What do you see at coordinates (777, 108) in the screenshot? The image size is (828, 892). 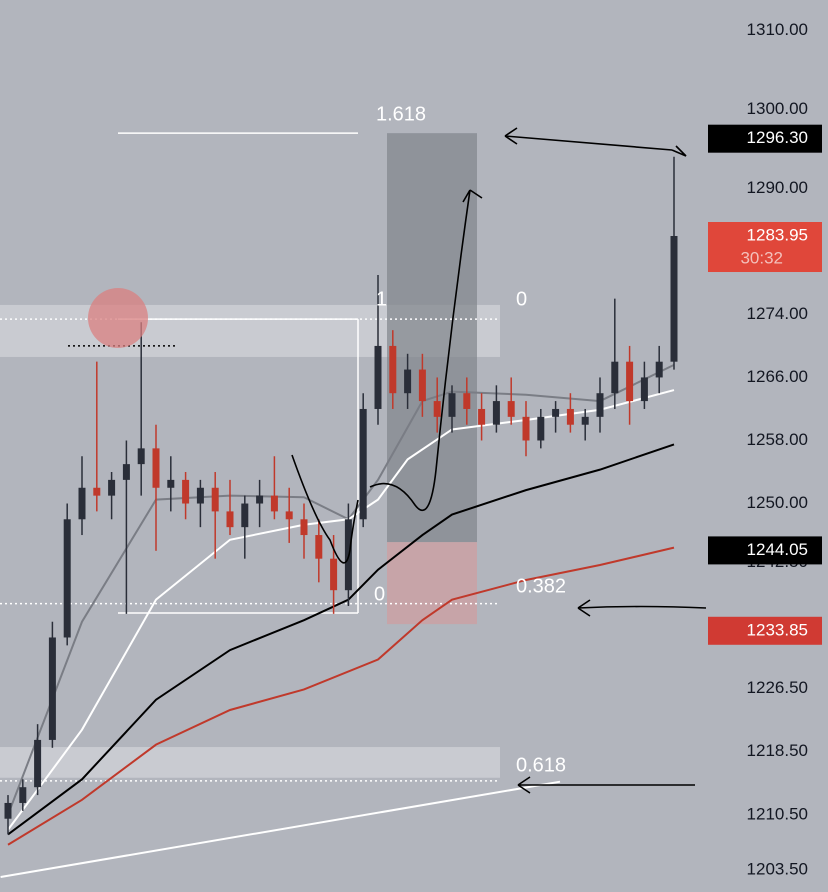 I see `y-tick-label: 1300.00` at bounding box center [777, 108].